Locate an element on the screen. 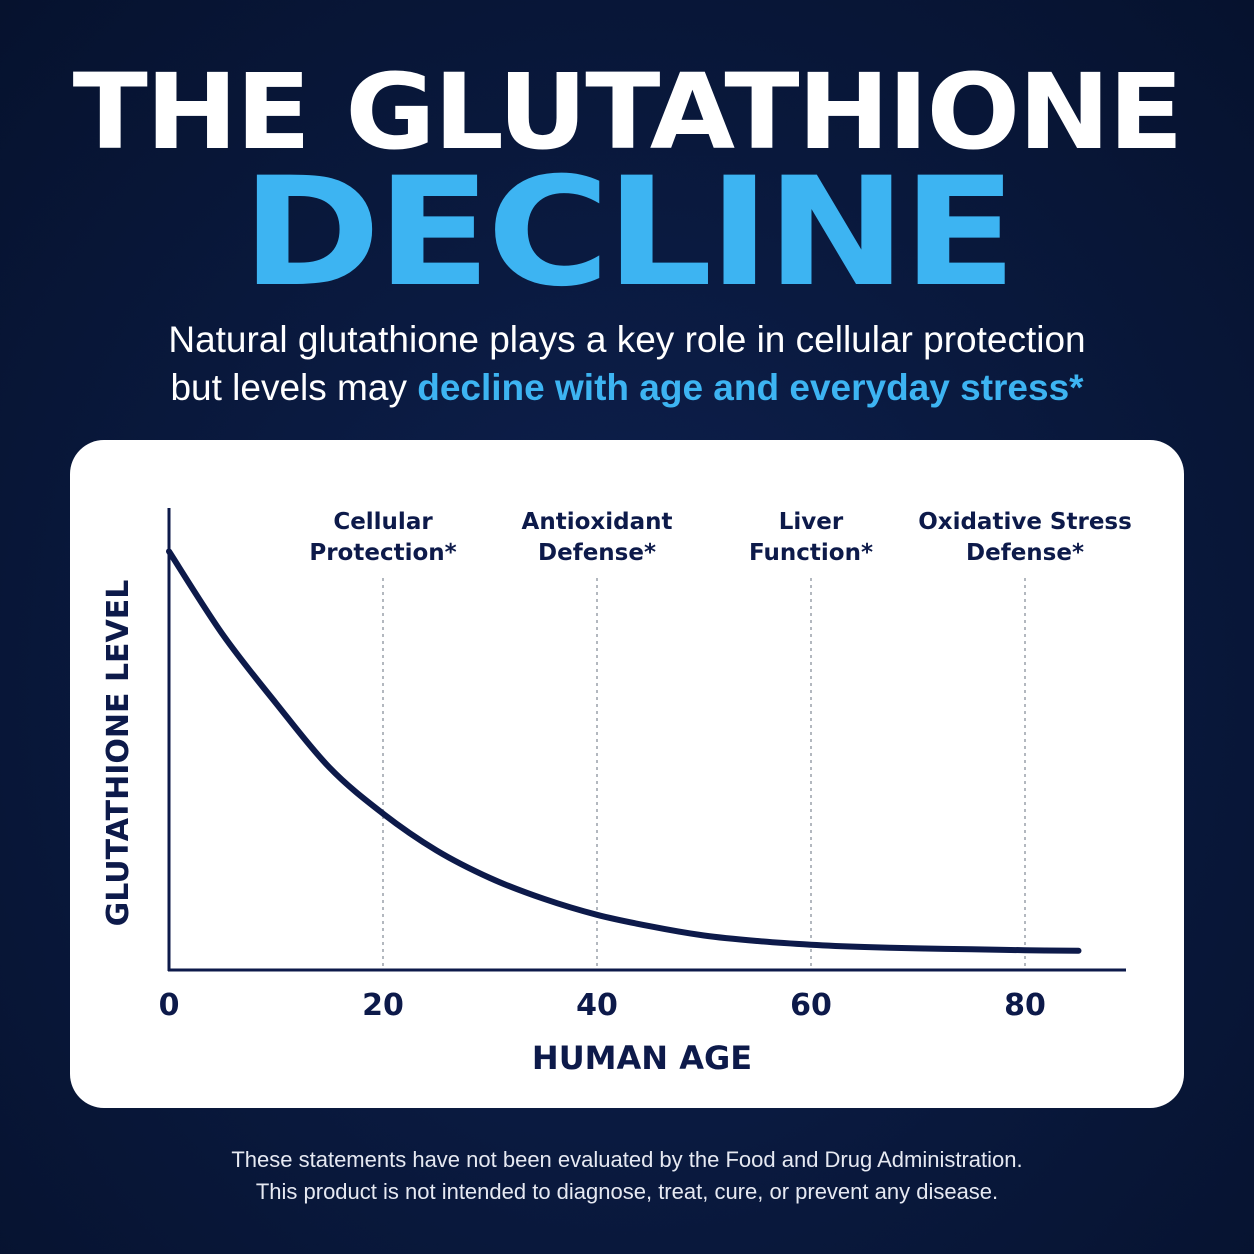  annotation-label-1: Antioxidant Defense* is located at coordinates (597, 537).